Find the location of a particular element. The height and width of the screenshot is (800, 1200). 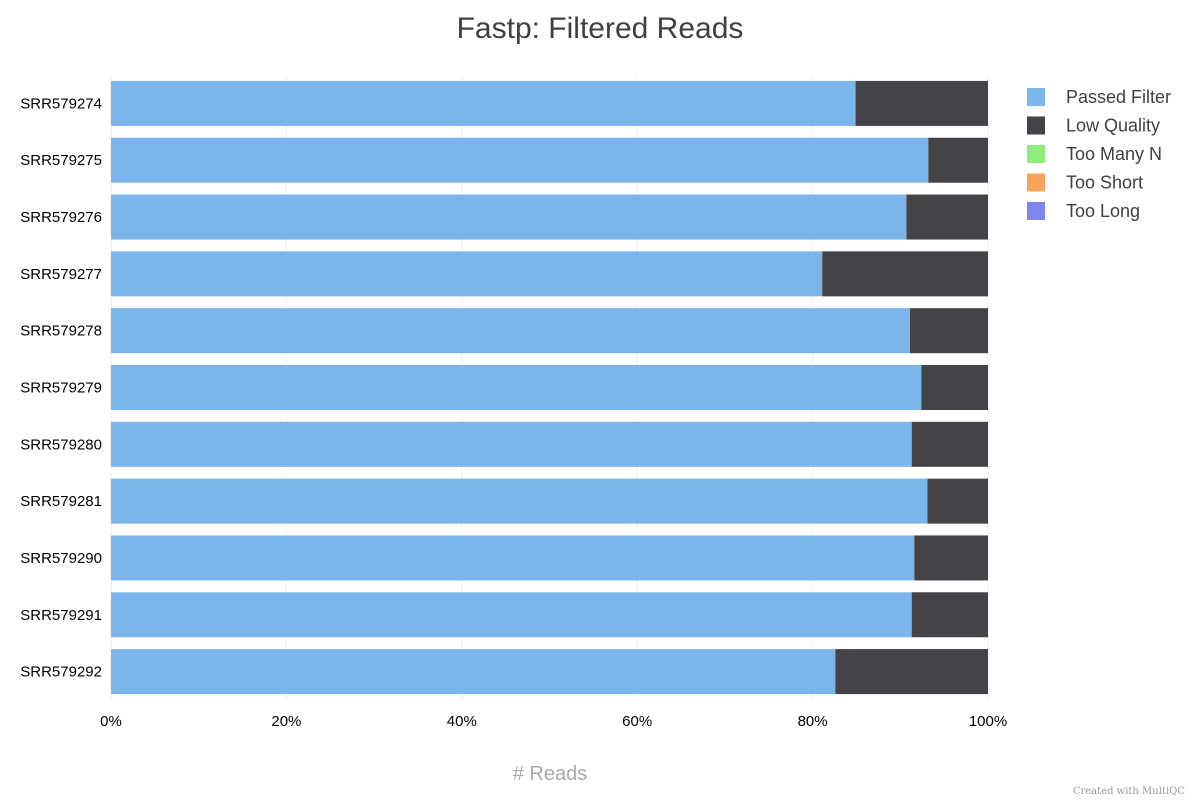

legend-label-passed-filter: Passed Filter is located at coordinates (1118, 97).